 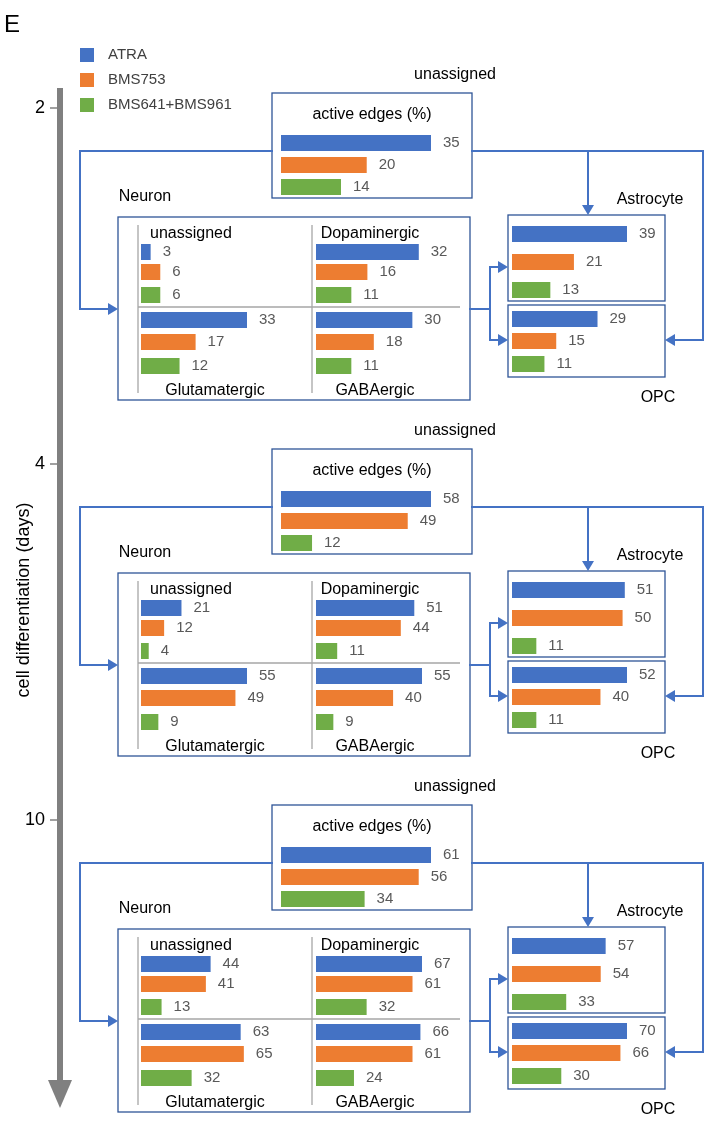 I want to click on data-label: 50, so click(x=643, y=616).